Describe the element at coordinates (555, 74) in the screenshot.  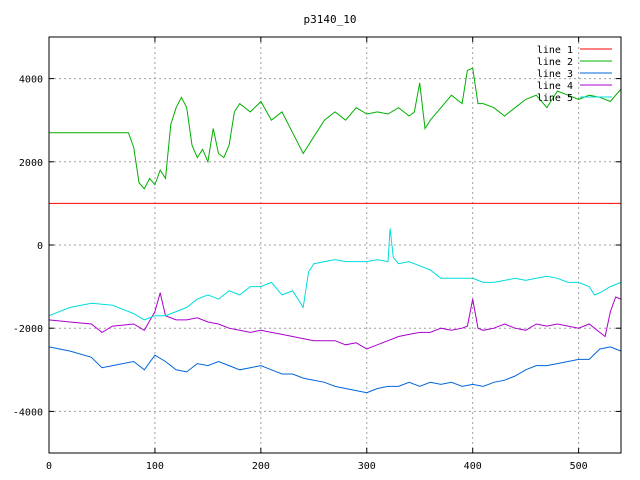
I see `legend-label: line 3` at that location.